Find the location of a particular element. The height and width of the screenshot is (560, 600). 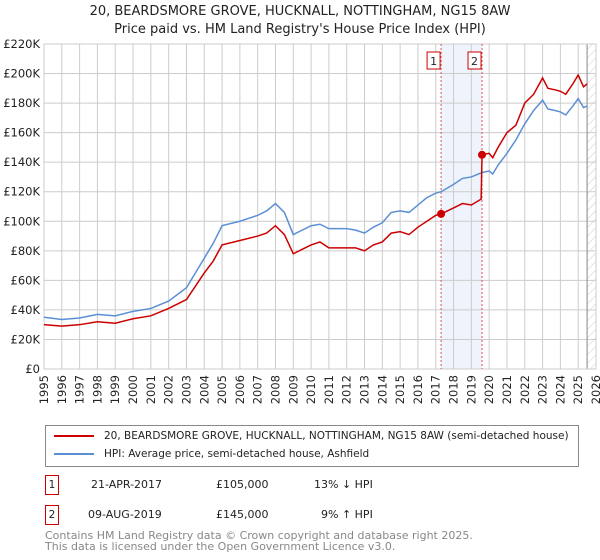

sale-price: £145,000 is located at coordinates (242, 514).